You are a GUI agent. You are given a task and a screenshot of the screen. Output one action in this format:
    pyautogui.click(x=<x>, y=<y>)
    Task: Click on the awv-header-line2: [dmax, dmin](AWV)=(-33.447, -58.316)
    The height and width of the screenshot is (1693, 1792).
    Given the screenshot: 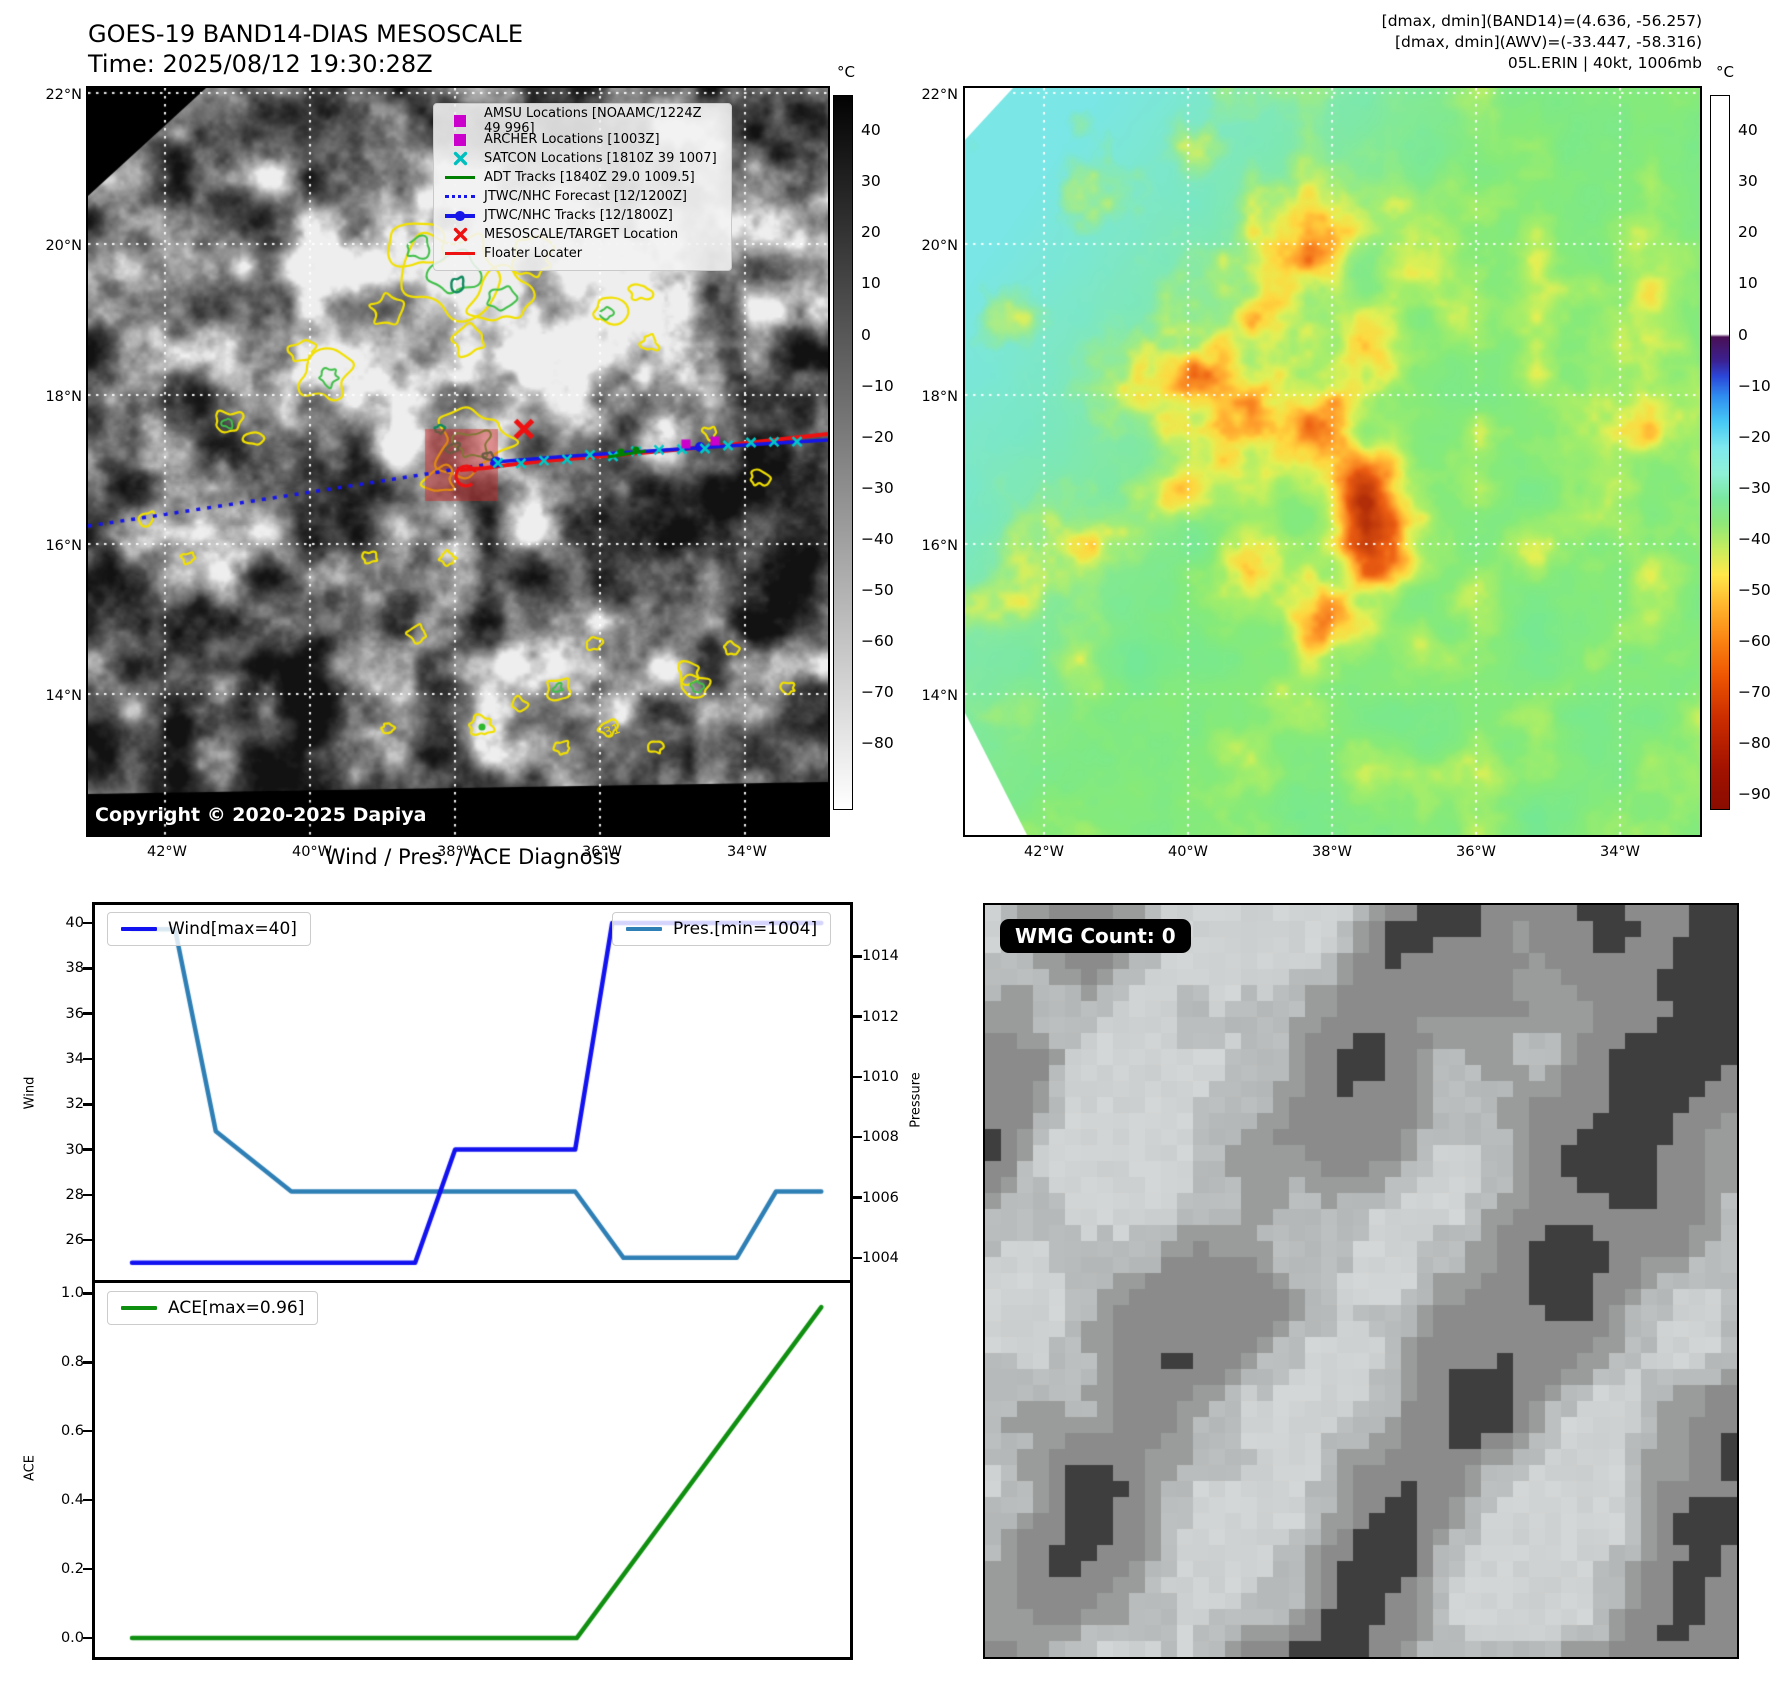 What is the action you would take?
    pyautogui.click(x=1548, y=42)
    